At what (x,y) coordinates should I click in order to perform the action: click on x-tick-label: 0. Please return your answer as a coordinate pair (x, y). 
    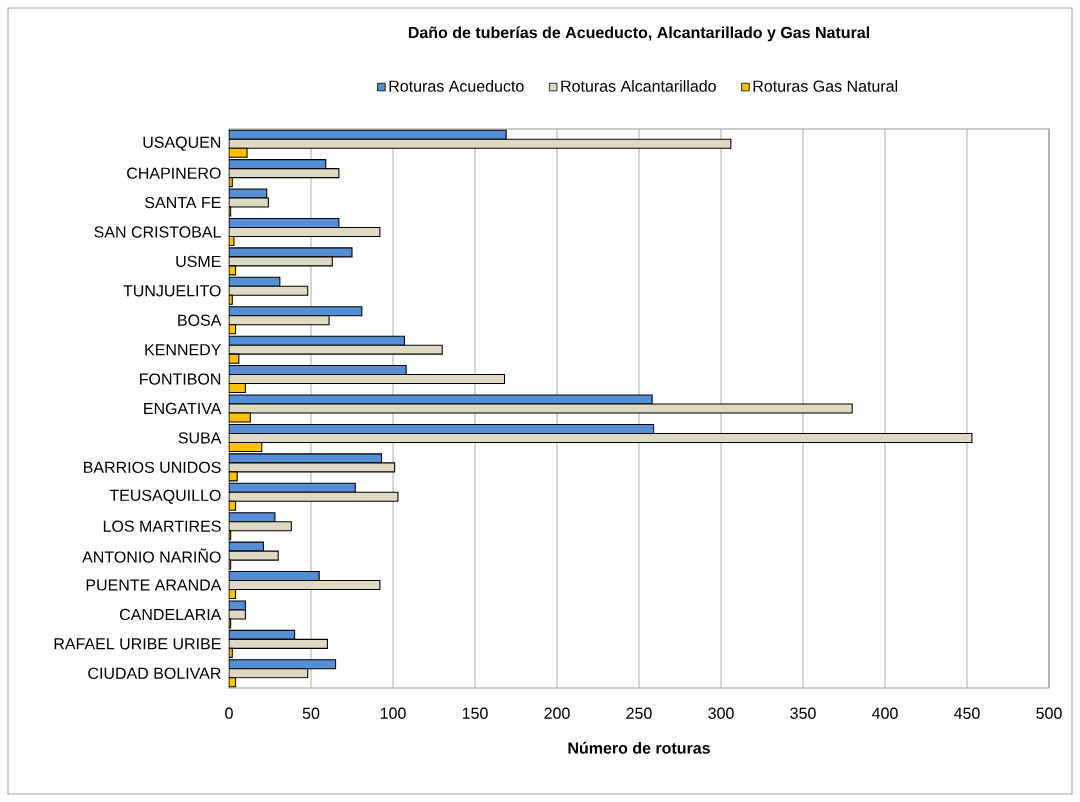
    Looking at the image, I should click on (229, 713).